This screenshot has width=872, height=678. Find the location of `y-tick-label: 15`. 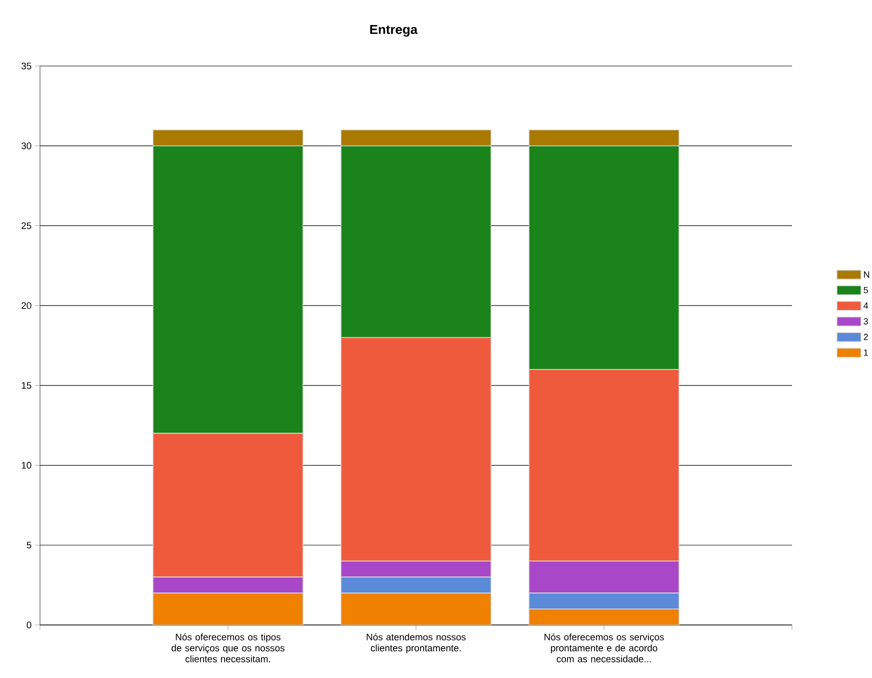

y-tick-label: 15 is located at coordinates (27, 385).